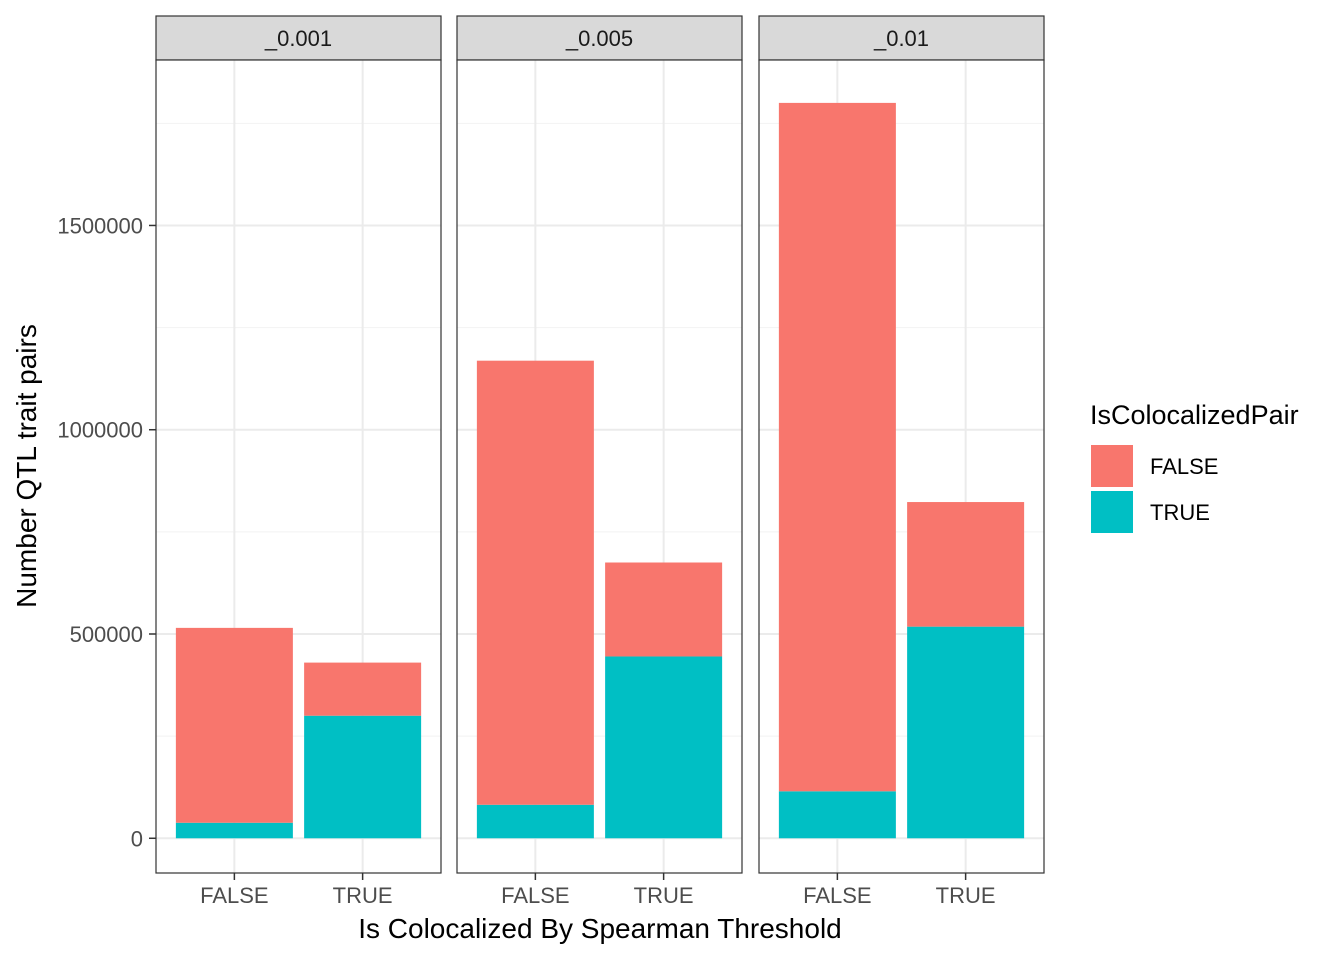 The height and width of the screenshot is (965, 1344). What do you see at coordinates (106, 634) in the screenshot?
I see `y-tick-label: 500000` at bounding box center [106, 634].